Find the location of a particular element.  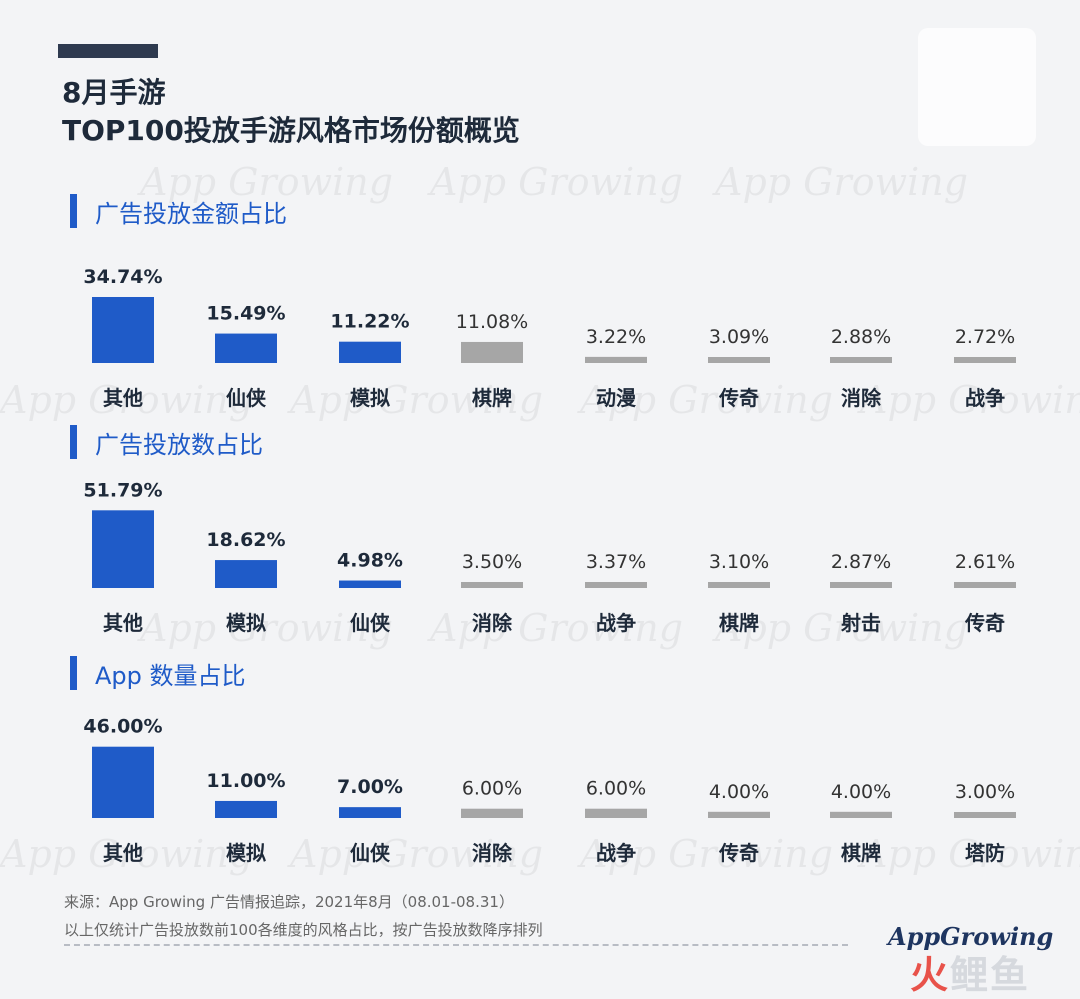

page-title: 8月手游 TOP100投放手游风格市场份额概览 is located at coordinates (291, 112).